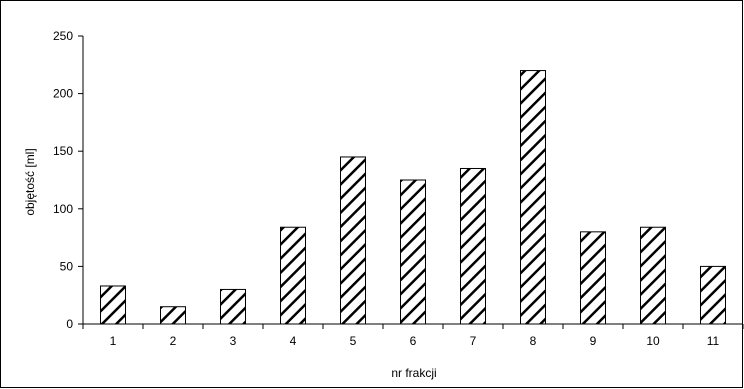 The height and width of the screenshot is (389, 744). Describe the element at coordinates (413, 341) in the screenshot. I see `x-tick-label: 6` at that location.